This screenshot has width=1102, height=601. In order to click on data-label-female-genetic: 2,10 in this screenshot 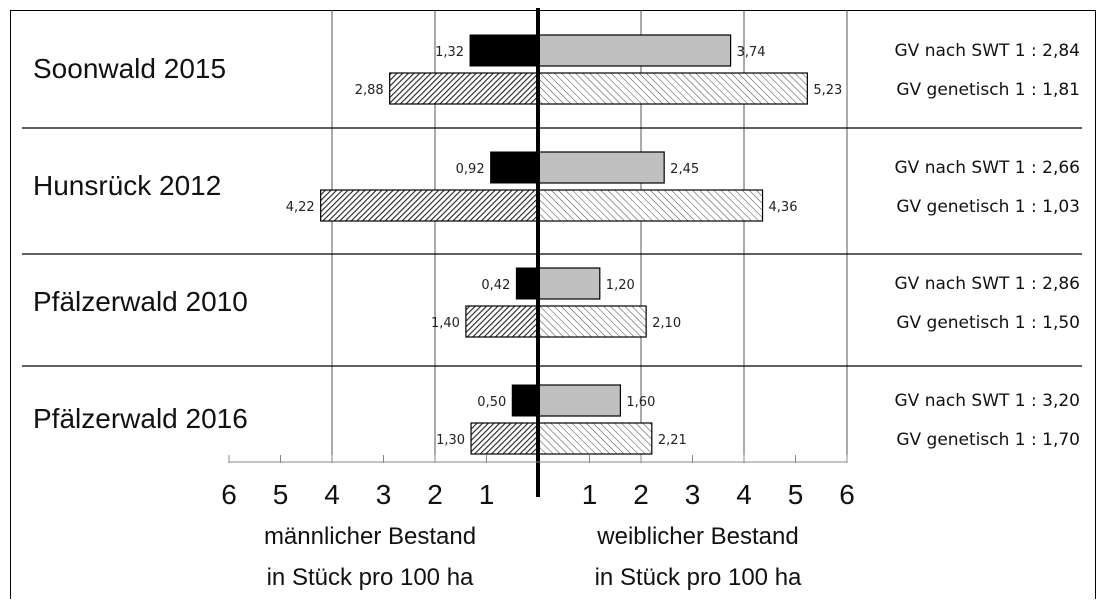, I will do `click(666, 323)`.